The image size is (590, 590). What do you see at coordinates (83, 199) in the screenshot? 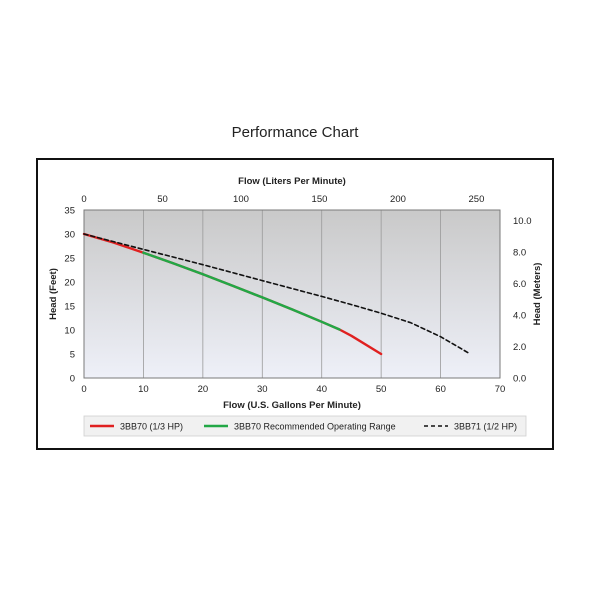
I see `x2-tick-label: 0` at bounding box center [83, 199].